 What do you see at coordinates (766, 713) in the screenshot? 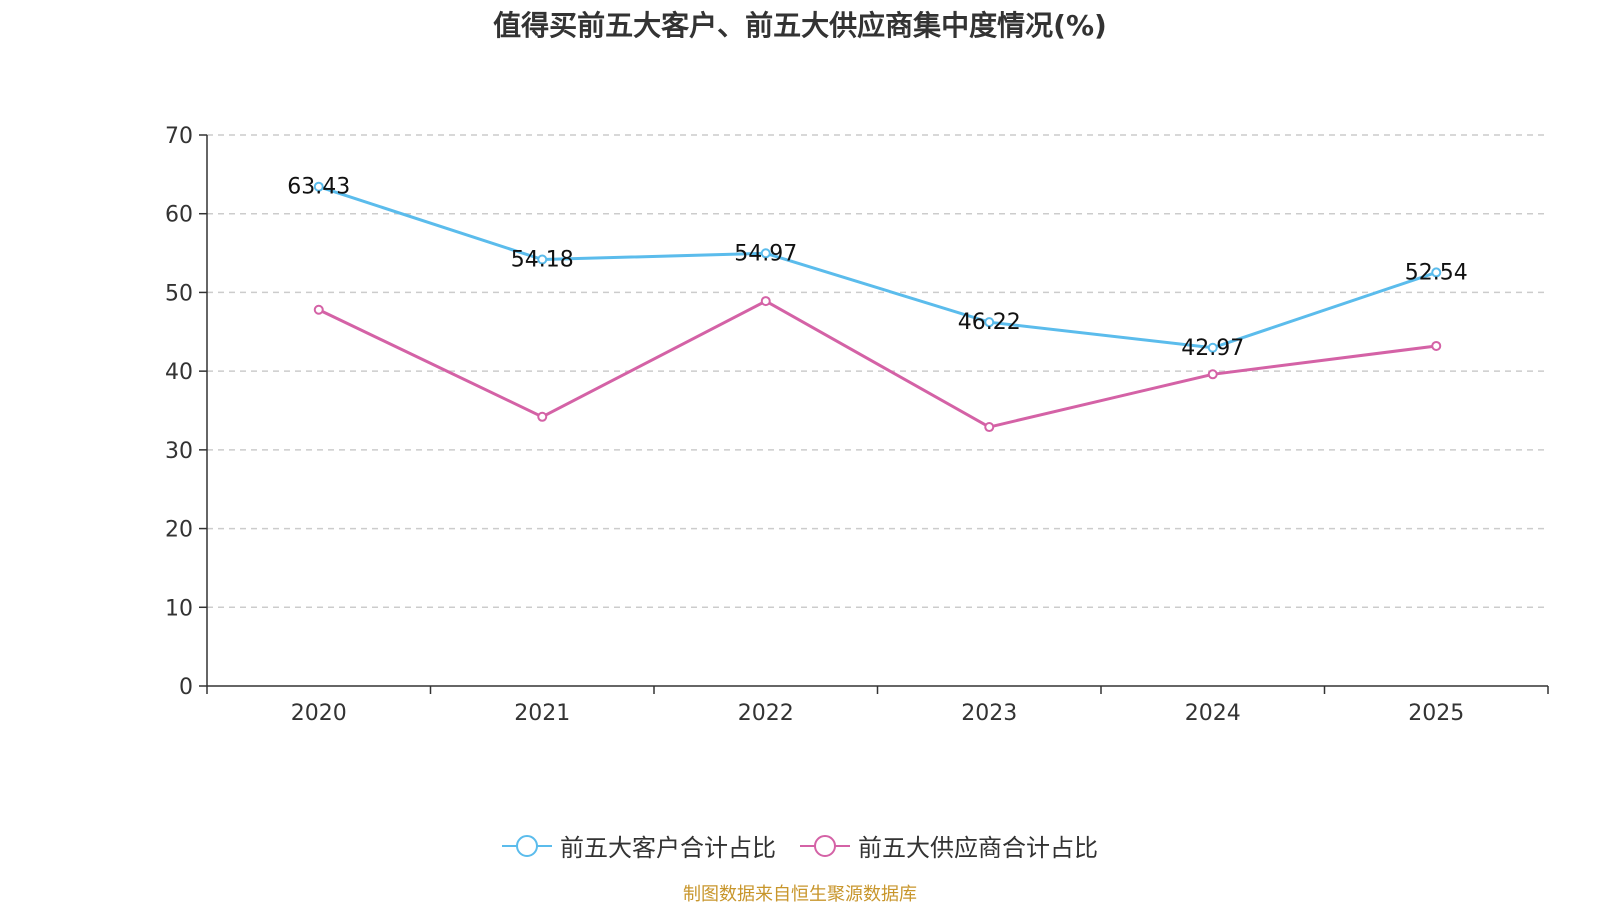
I see `x-tick-label-2022: 2022` at bounding box center [766, 713].